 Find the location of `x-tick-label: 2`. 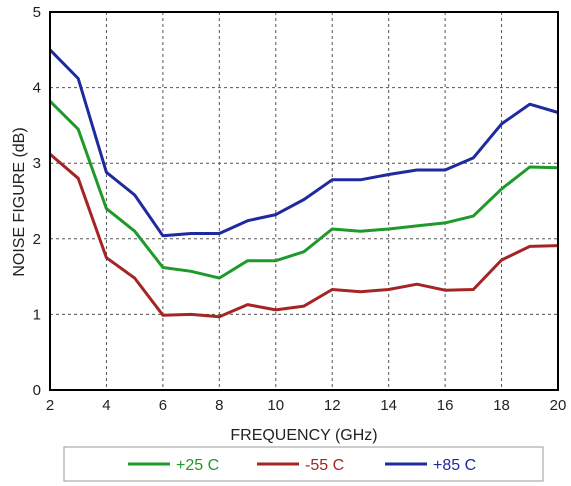

x-tick-label: 2 is located at coordinates (50, 405).